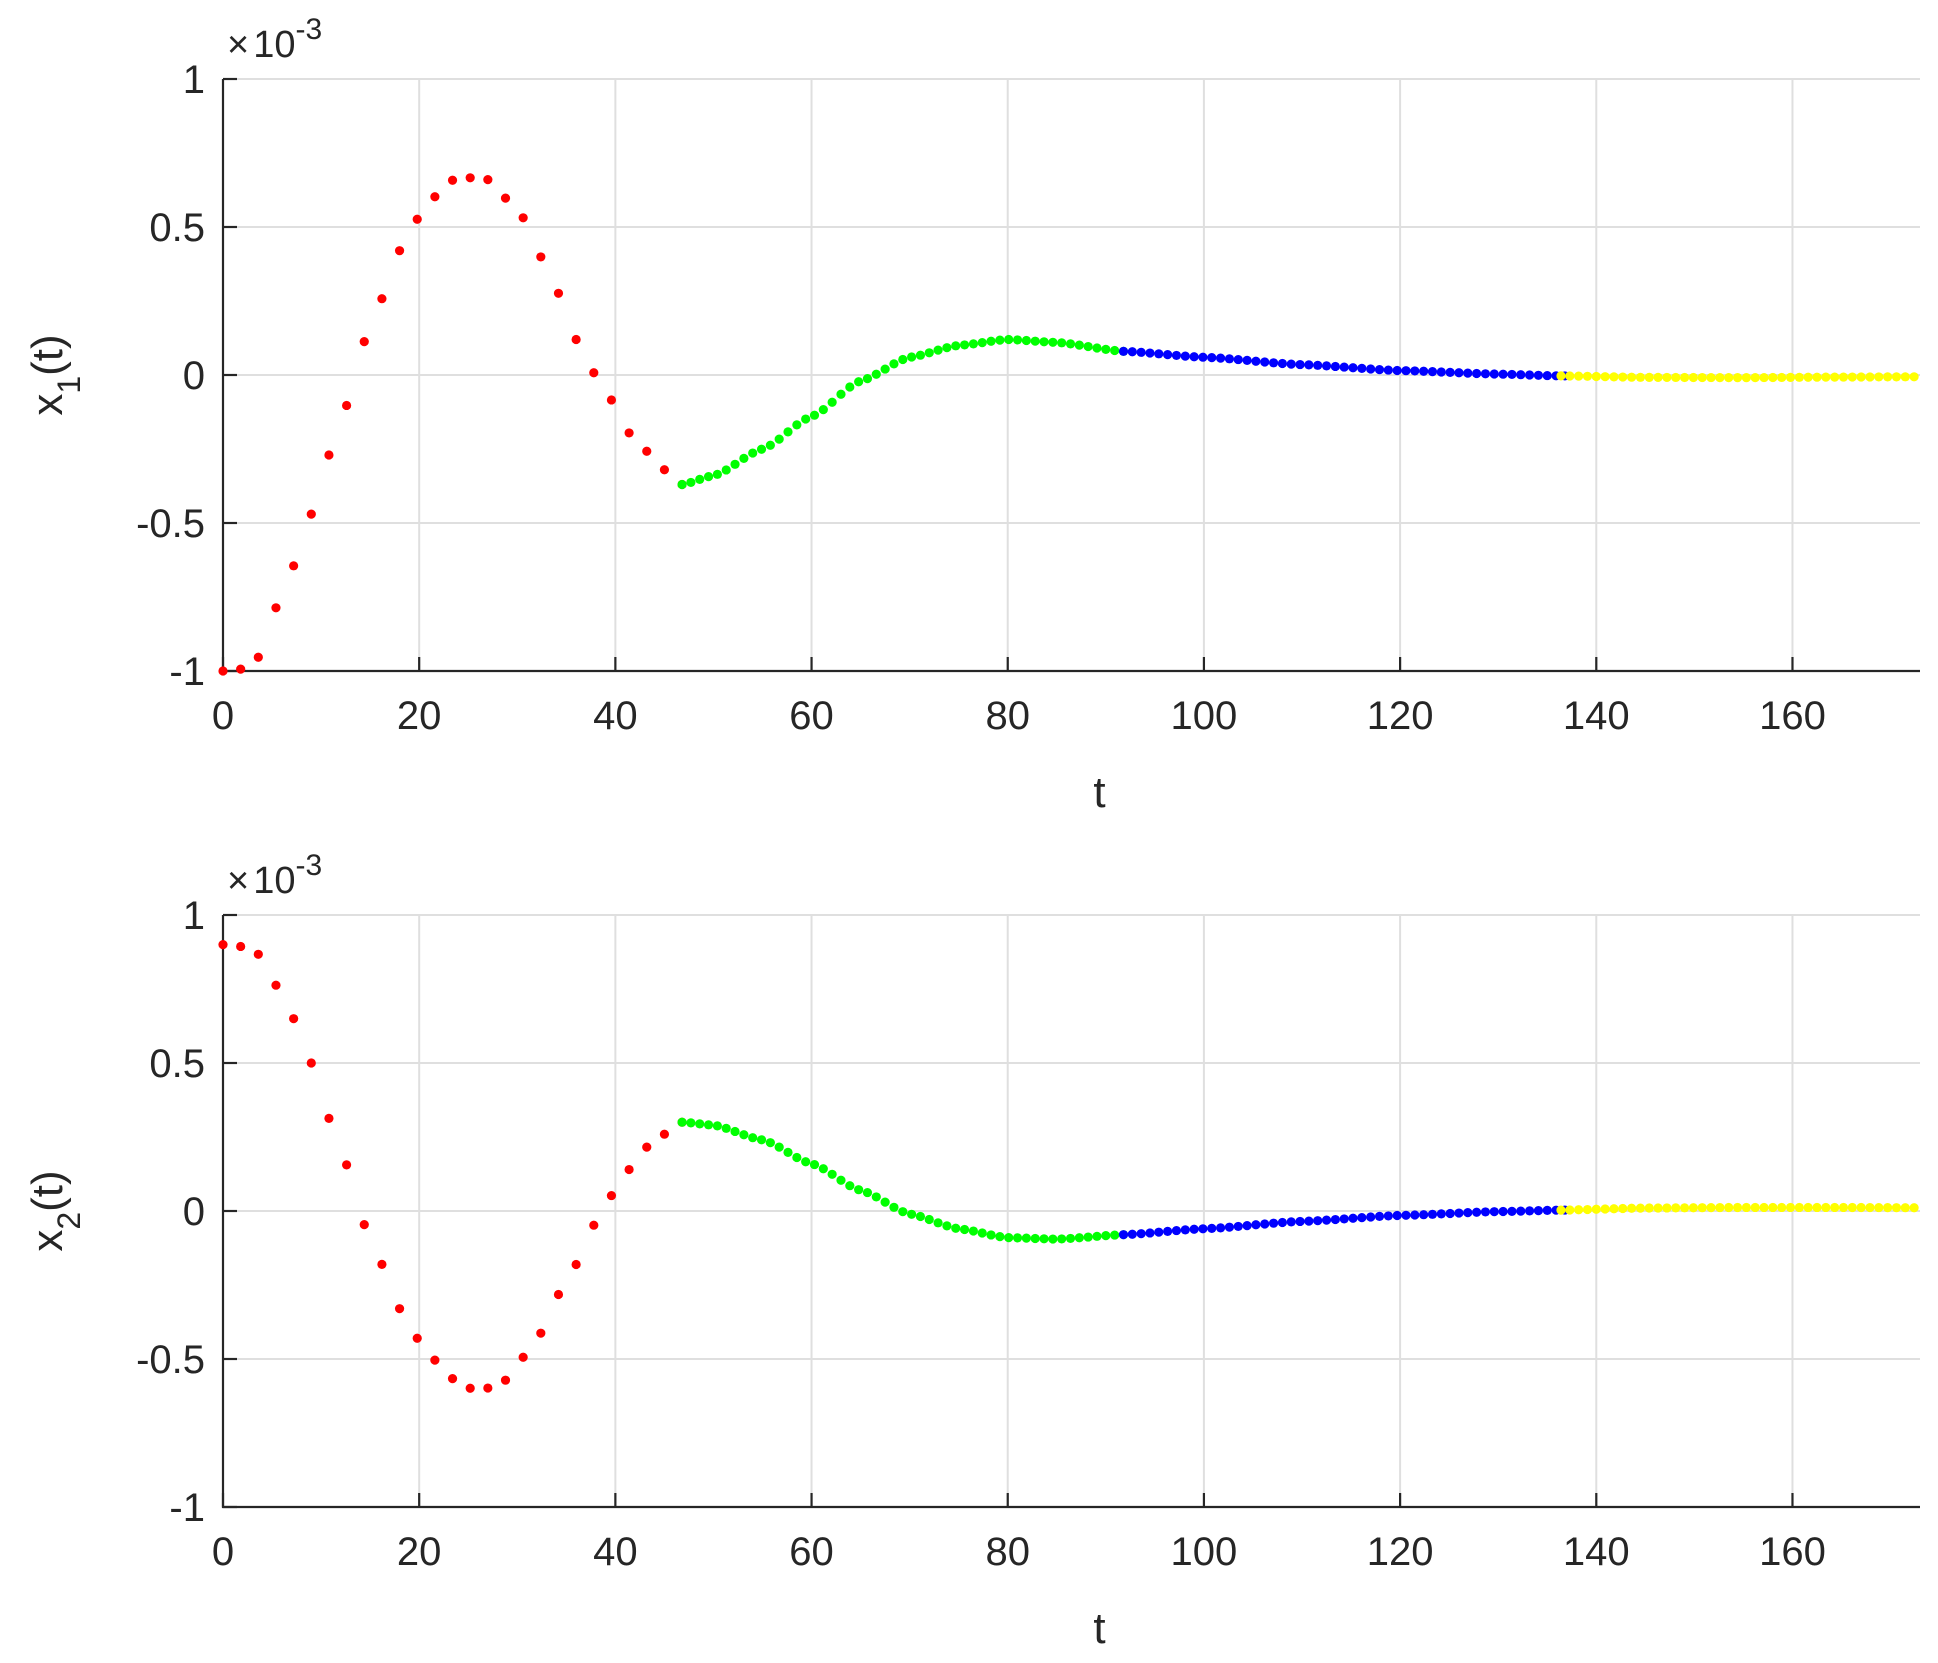 The width and height of the screenshot is (1938, 1663). I want to click on x-tick-label: 120, so click(1400, 716).